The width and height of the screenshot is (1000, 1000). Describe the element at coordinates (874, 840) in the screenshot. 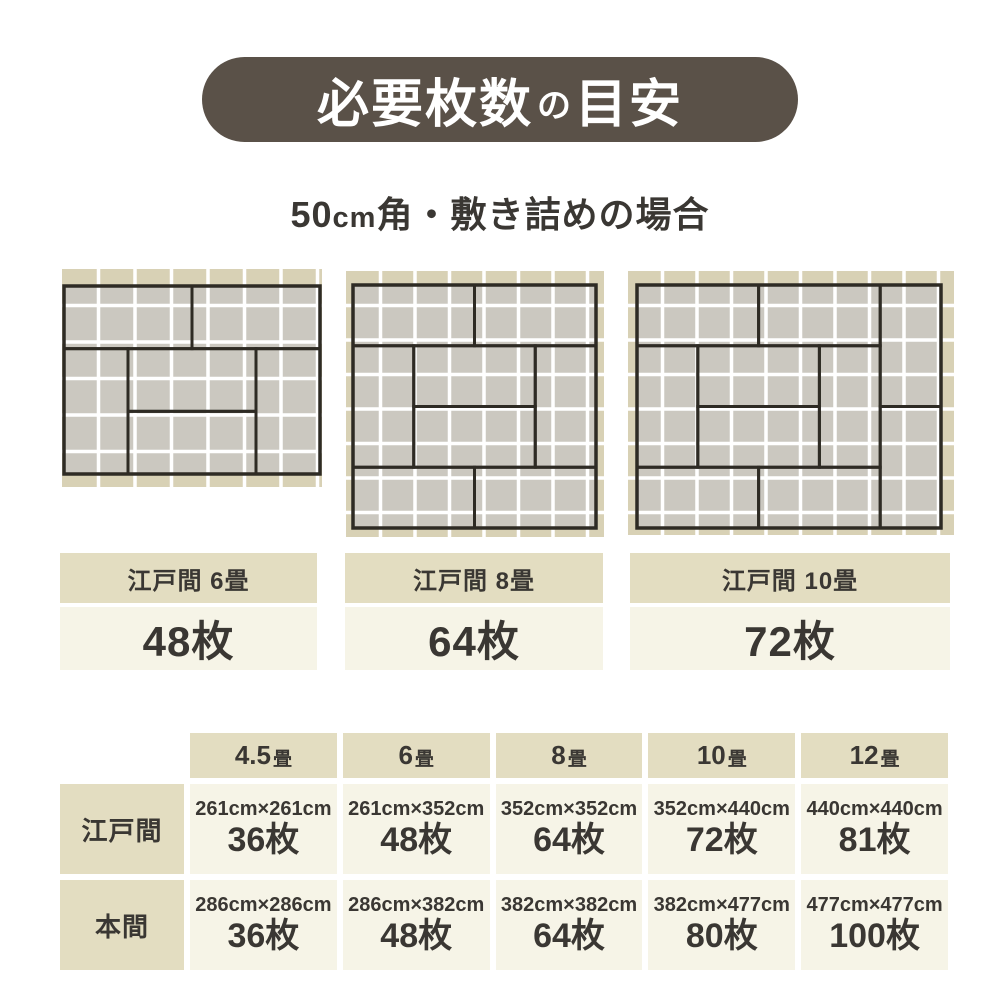

I see `spec-cell-count: 81枚` at that location.